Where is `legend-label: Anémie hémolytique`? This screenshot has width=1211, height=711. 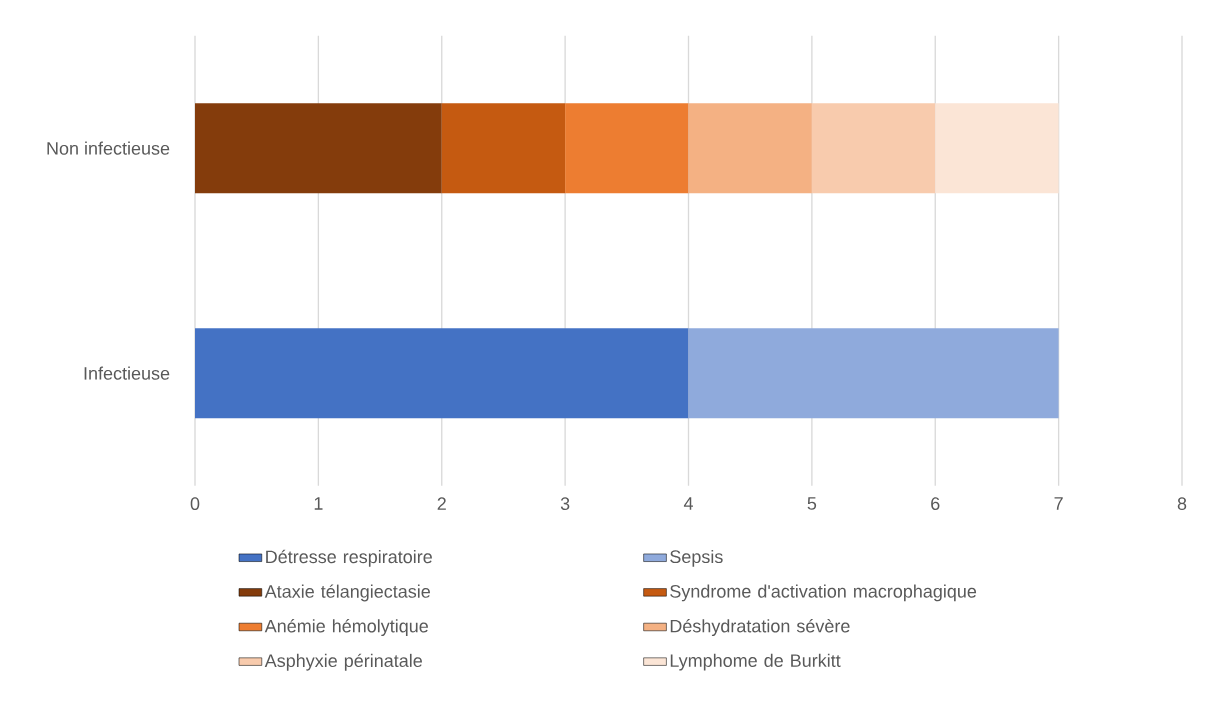
legend-label: Anémie hémolytique is located at coordinates (346, 628).